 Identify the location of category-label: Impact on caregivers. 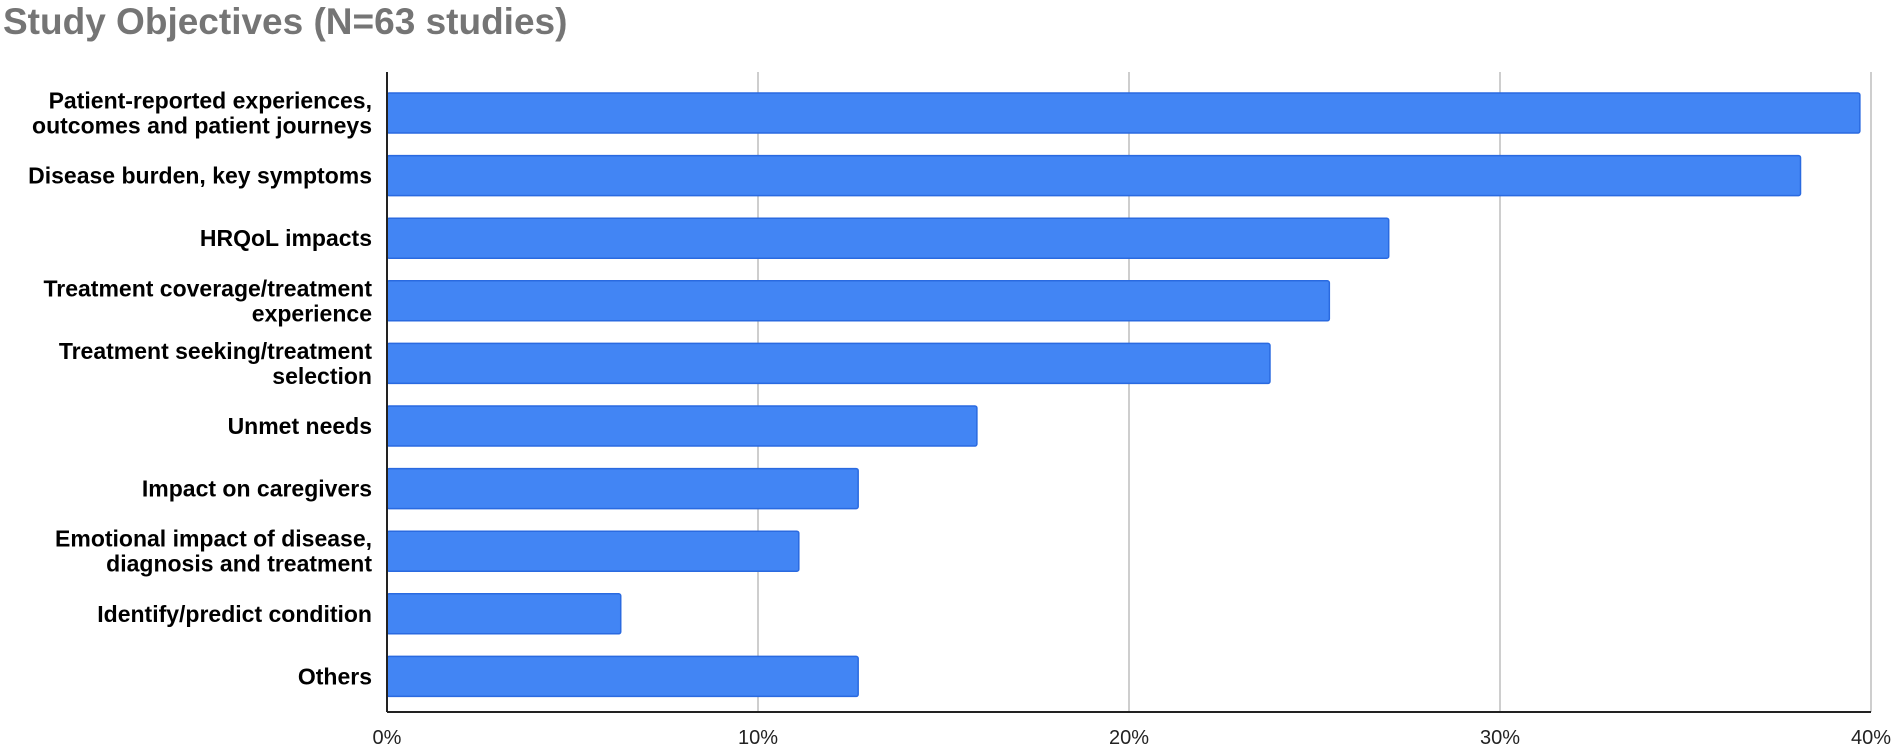
(257, 489).